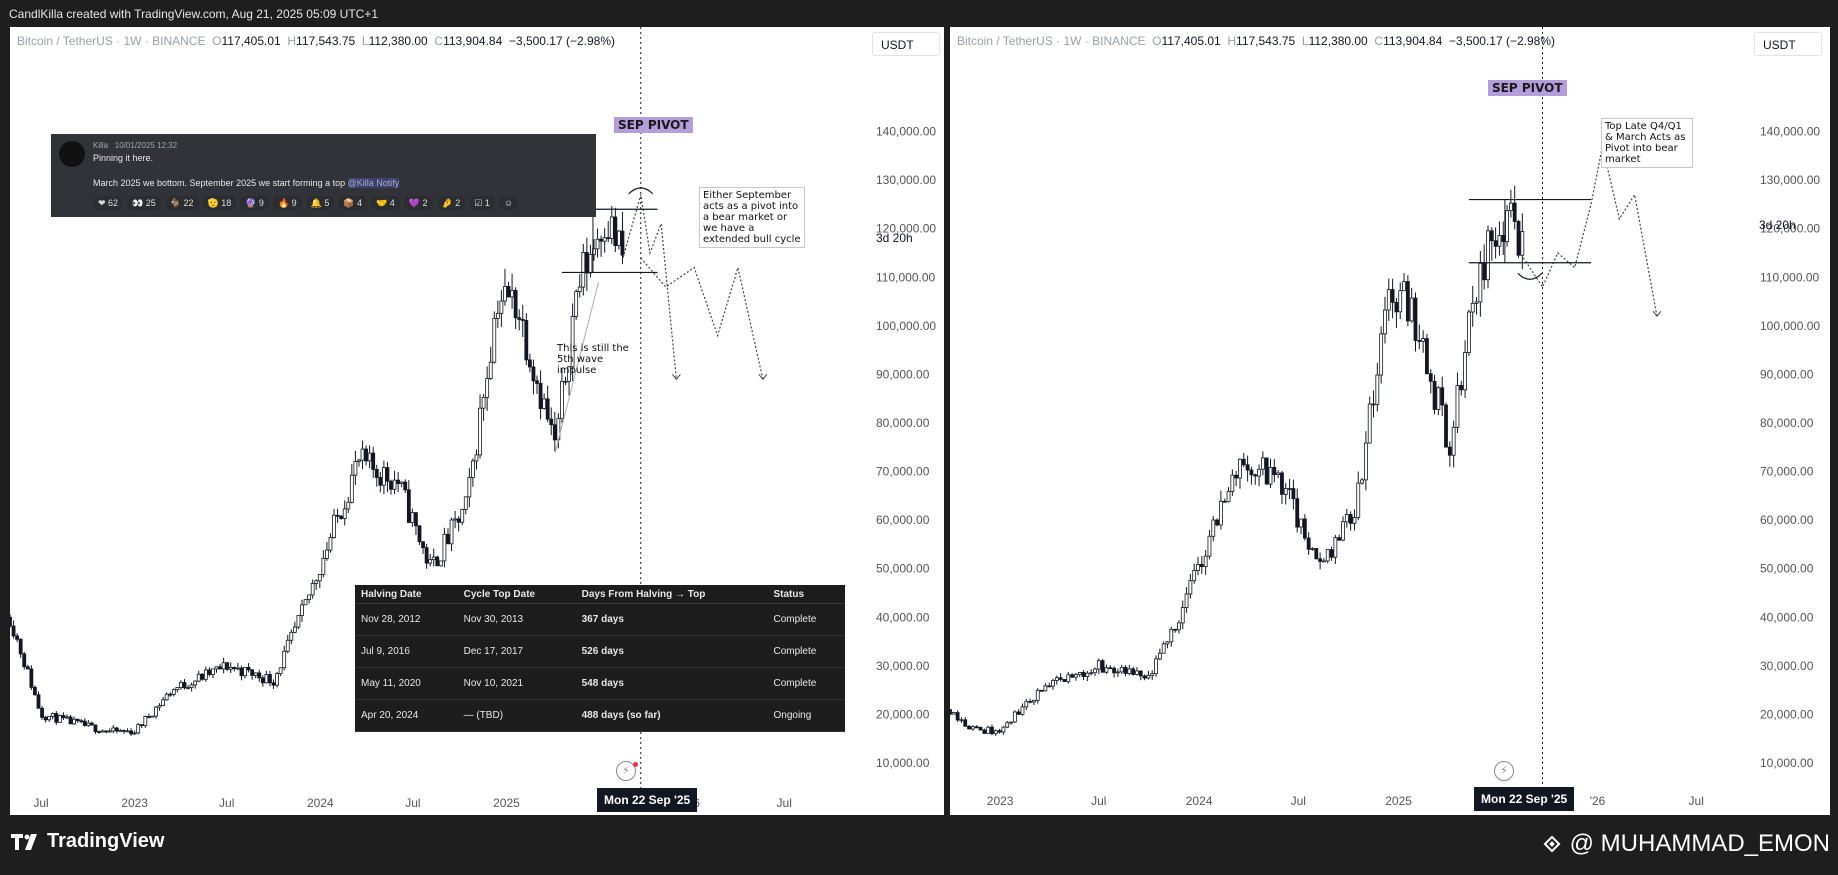 The width and height of the screenshot is (1838, 875). What do you see at coordinates (181, 203) in the screenshot?
I see `goat-emoji: 🐐 22` at bounding box center [181, 203].